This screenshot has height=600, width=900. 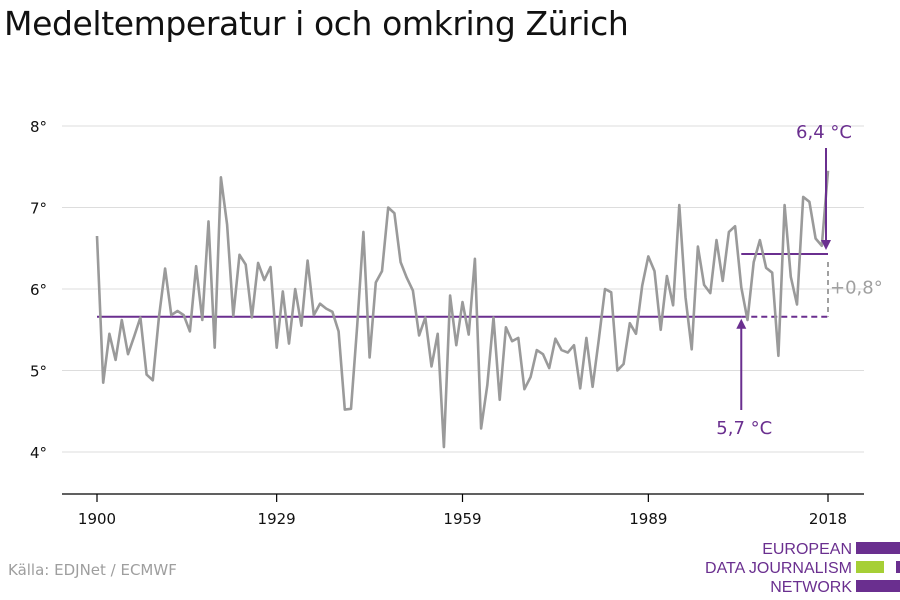 I want to click on y-tick-label-8: 8°, so click(x=38, y=127).